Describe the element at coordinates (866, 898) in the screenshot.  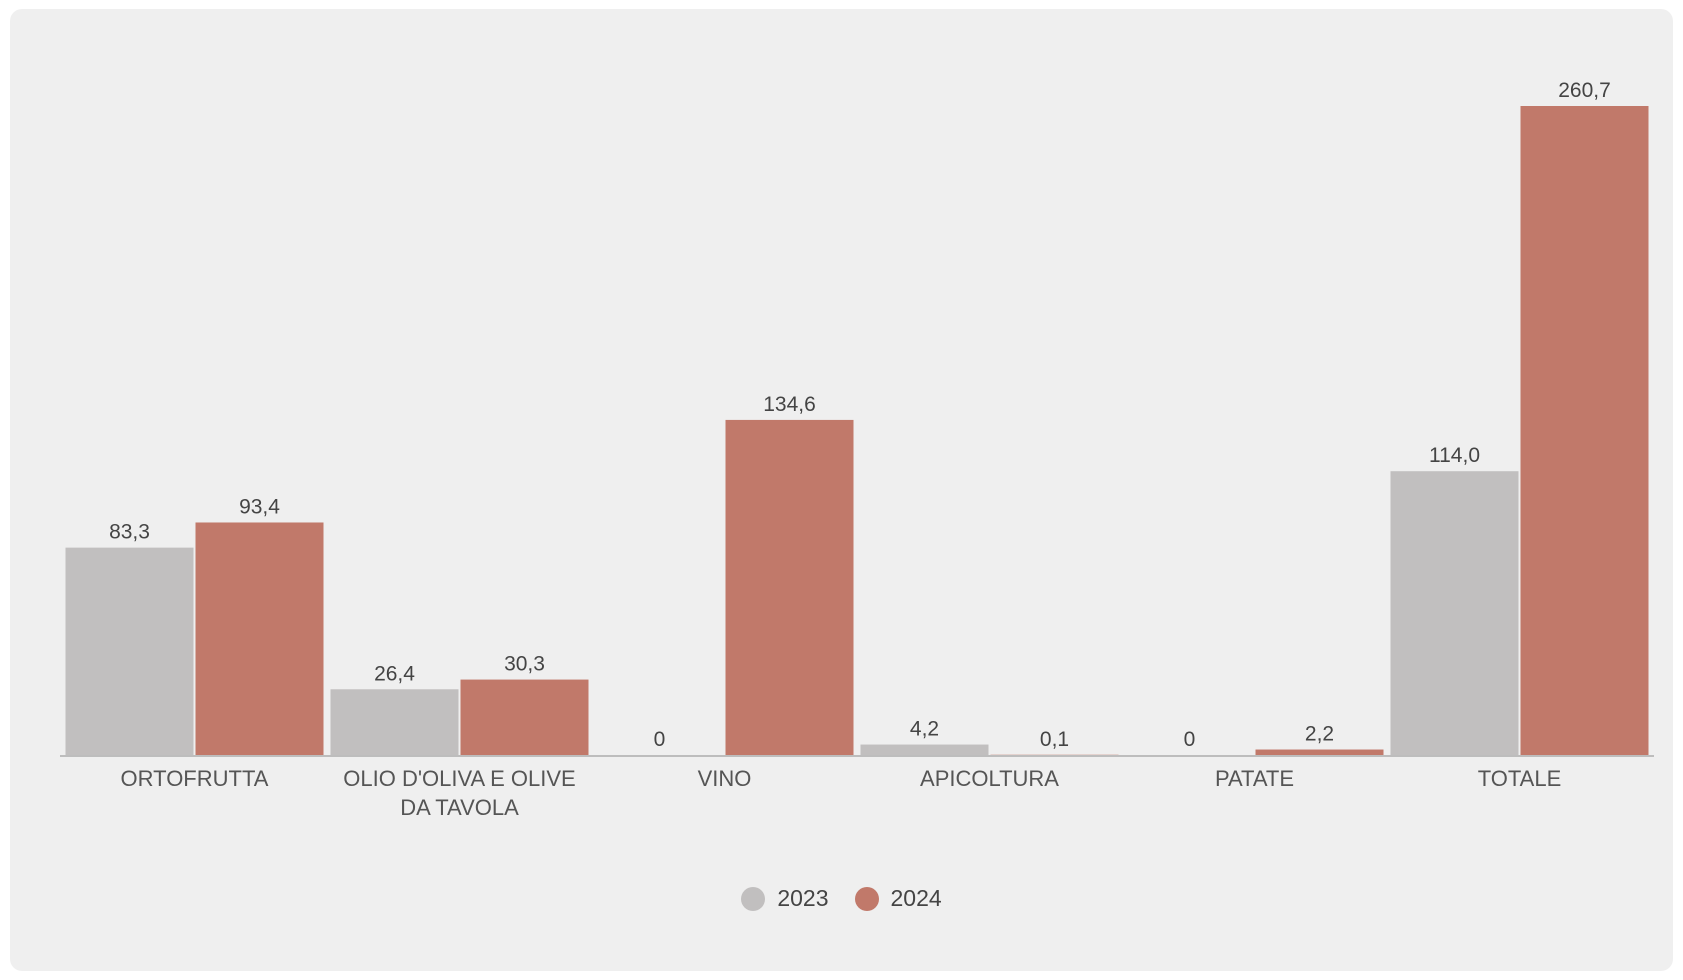
I see `legend-swatch-2024` at that location.